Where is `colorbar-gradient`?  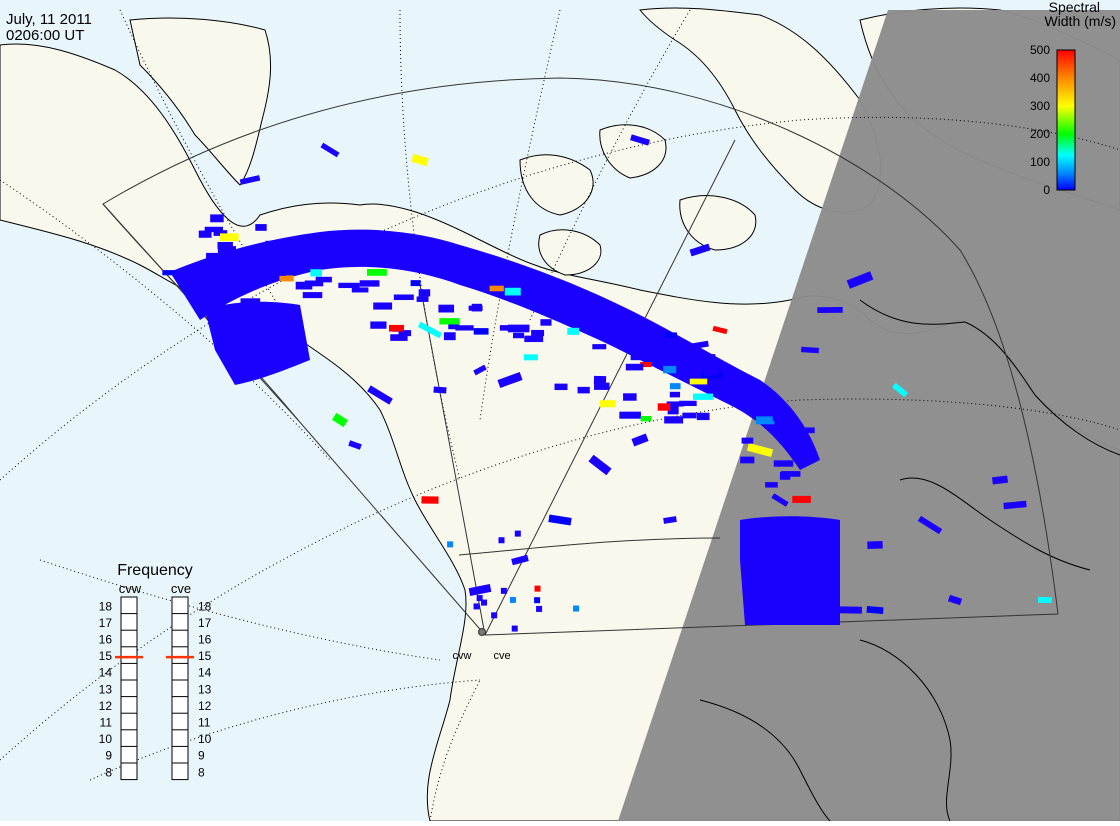
colorbar-gradient is located at coordinates (1066, 120).